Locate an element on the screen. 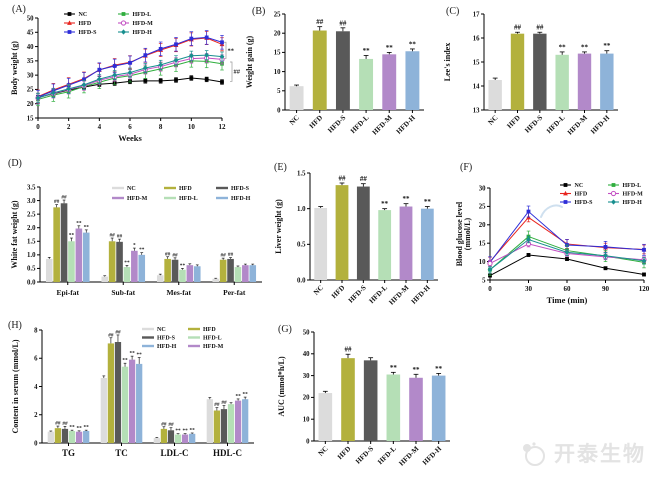  svg-text: Content in serum (mmol/L) is located at coordinates (15, 386).